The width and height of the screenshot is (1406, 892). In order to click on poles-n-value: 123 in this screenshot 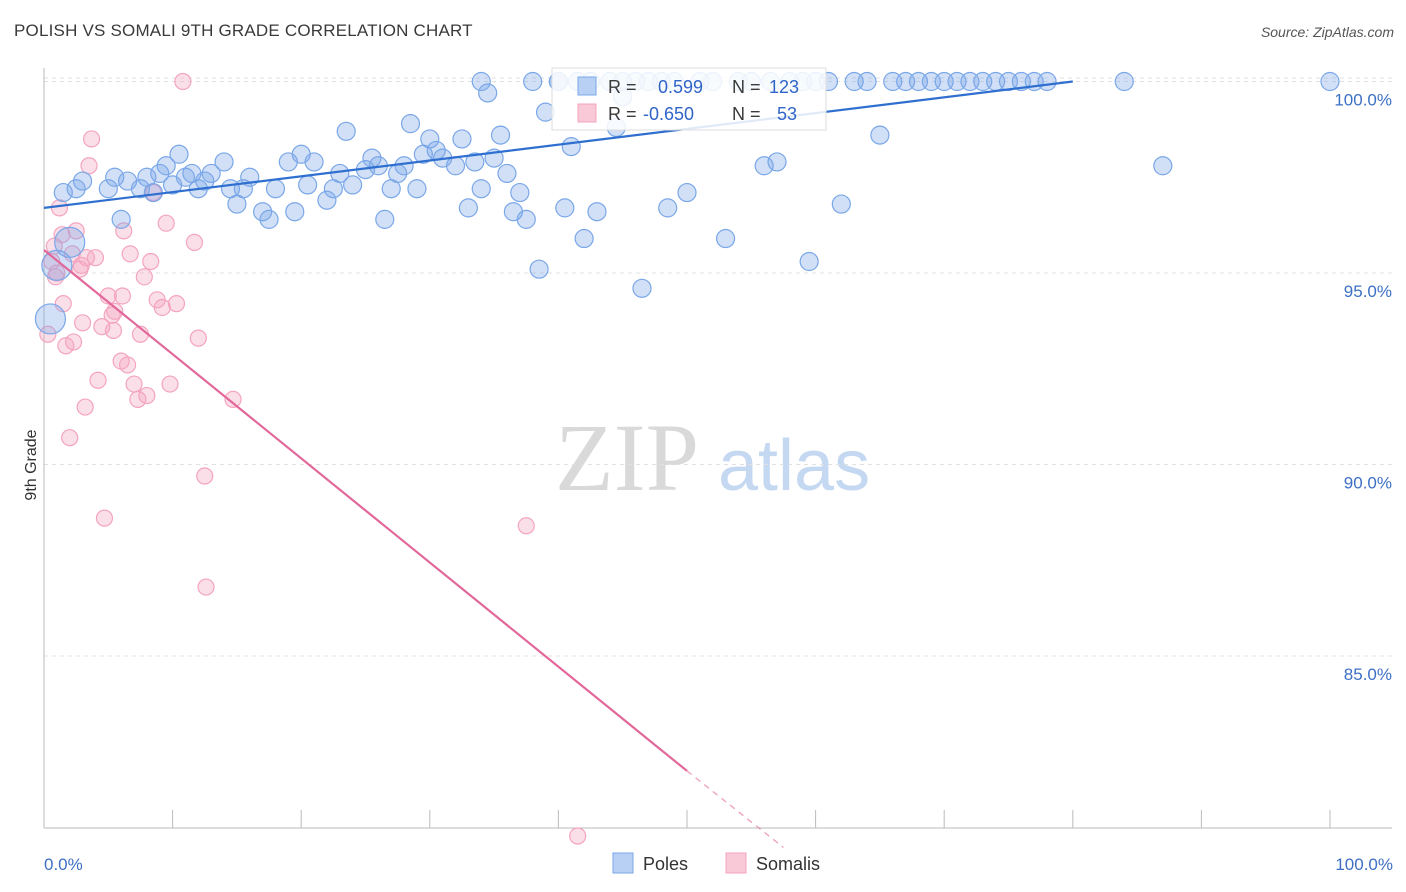, I will do `click(784, 87)`.